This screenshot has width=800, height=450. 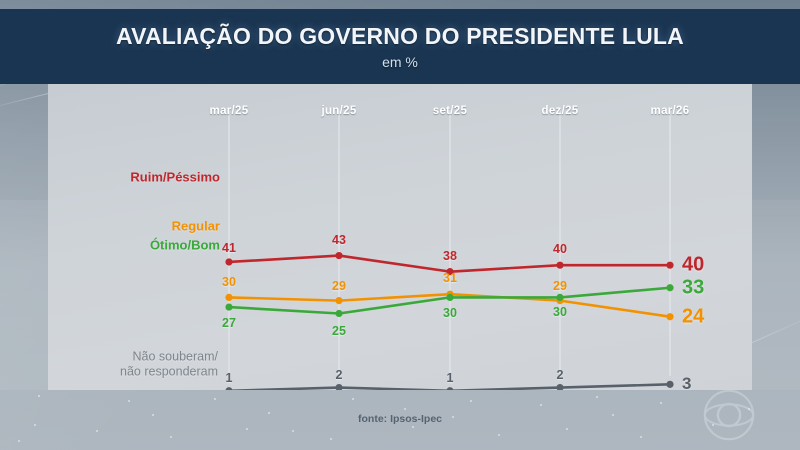 What do you see at coordinates (776, 295) in the screenshot?
I see `background-panel-right` at bounding box center [776, 295].